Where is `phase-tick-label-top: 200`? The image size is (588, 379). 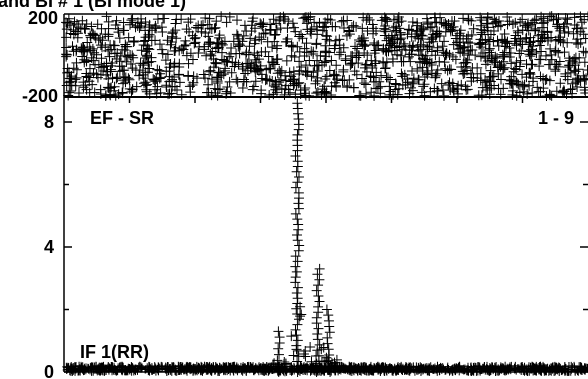 phase-tick-label-top: 200 is located at coordinates (43, 18).